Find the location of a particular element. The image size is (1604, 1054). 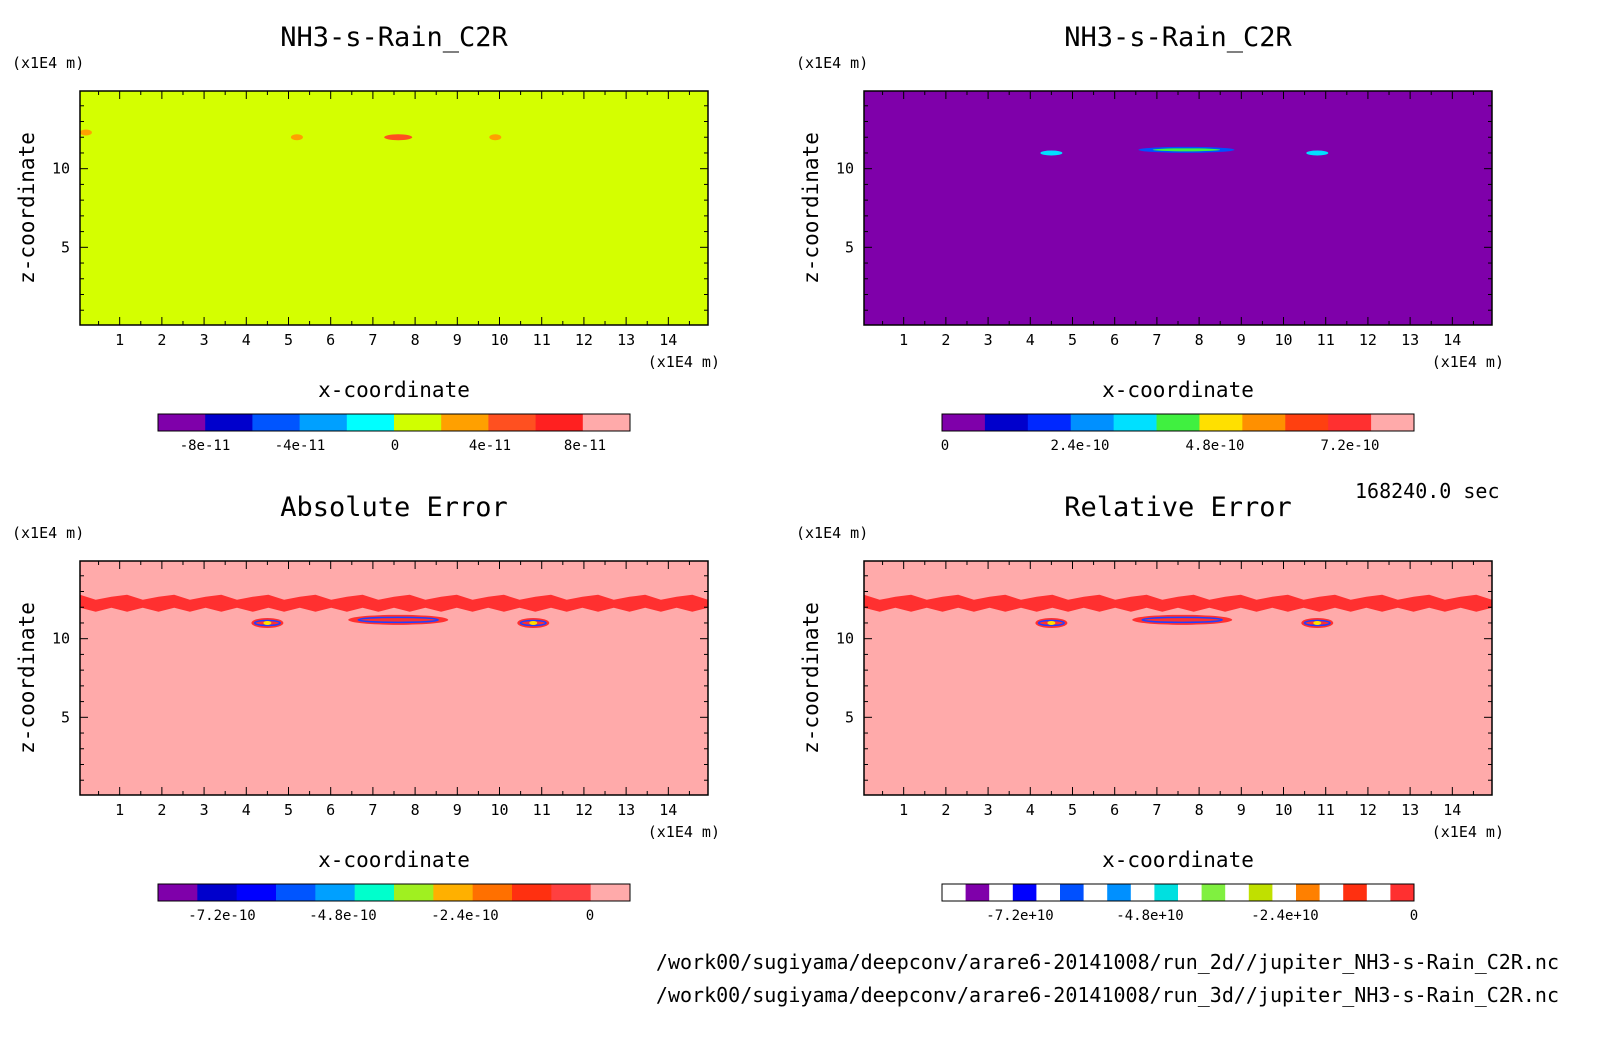

colorbar-tick-label: 2.4e-10 is located at coordinates (1079, 446).